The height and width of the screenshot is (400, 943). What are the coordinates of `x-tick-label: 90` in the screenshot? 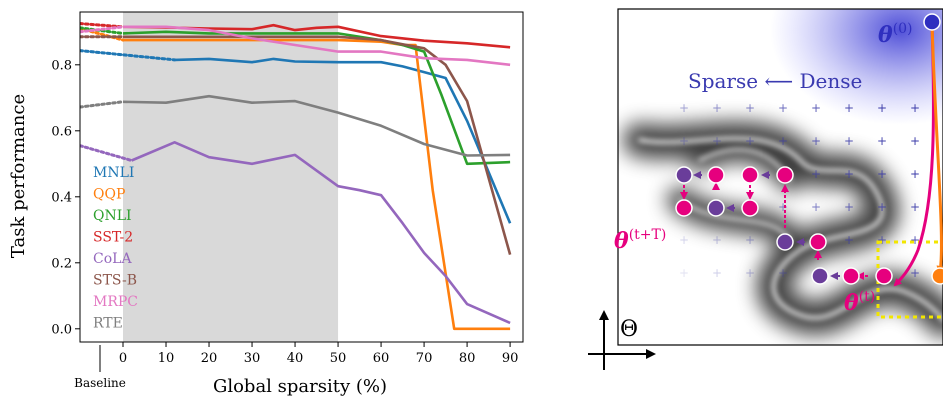 It's located at (510, 358).